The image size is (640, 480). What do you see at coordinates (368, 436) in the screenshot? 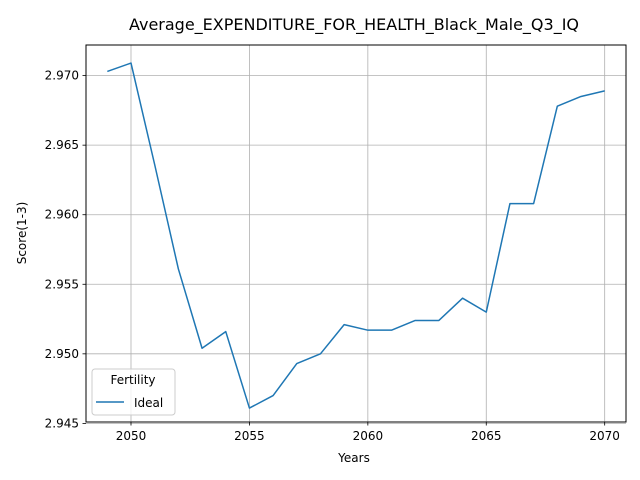
I see `x-tick-label: 2060` at bounding box center [368, 436].